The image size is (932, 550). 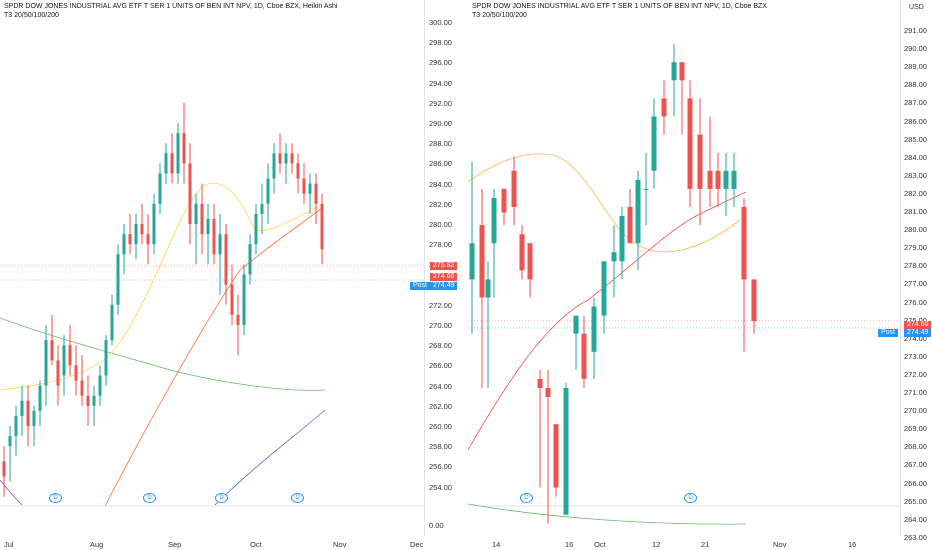 I want to click on price-tick: 282.00, so click(x=440, y=204).